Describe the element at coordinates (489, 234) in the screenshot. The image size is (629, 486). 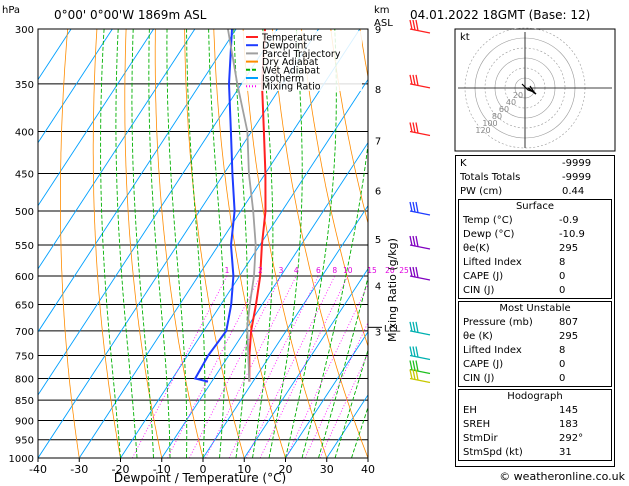
I see `index-label: Dewp (°C)` at that location.